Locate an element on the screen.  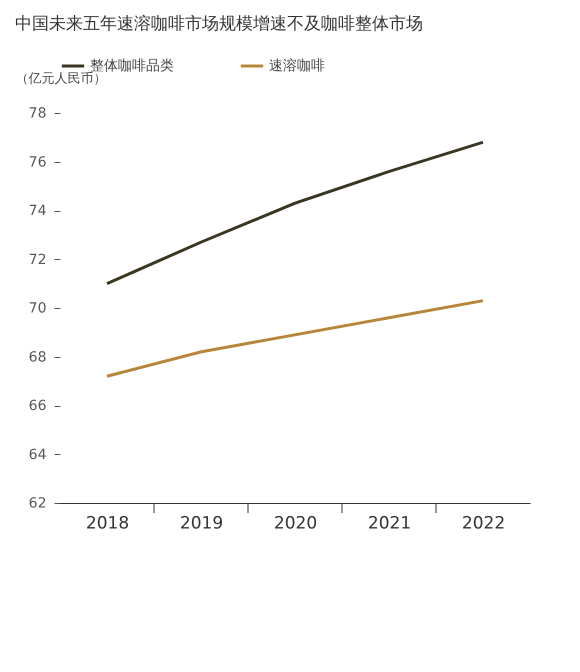
y-tick-label: 66 is located at coordinates (37, 406).